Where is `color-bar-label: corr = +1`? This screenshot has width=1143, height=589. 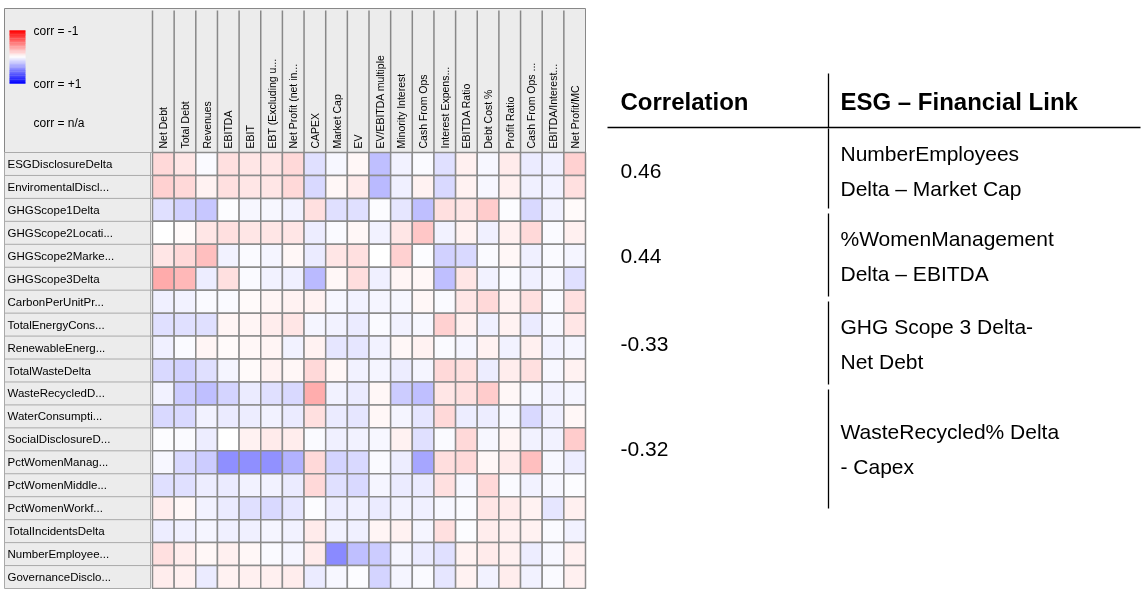
color-bar-label: corr = +1 is located at coordinates (57, 83).